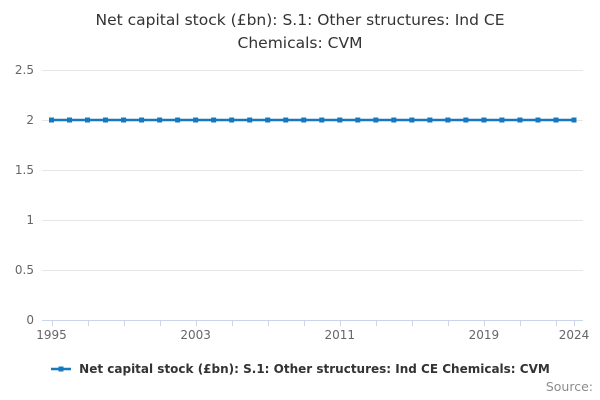 This screenshot has height=400, width=600. Describe the element at coordinates (195, 335) in the screenshot. I see `x-axis-label: 2003` at that location.